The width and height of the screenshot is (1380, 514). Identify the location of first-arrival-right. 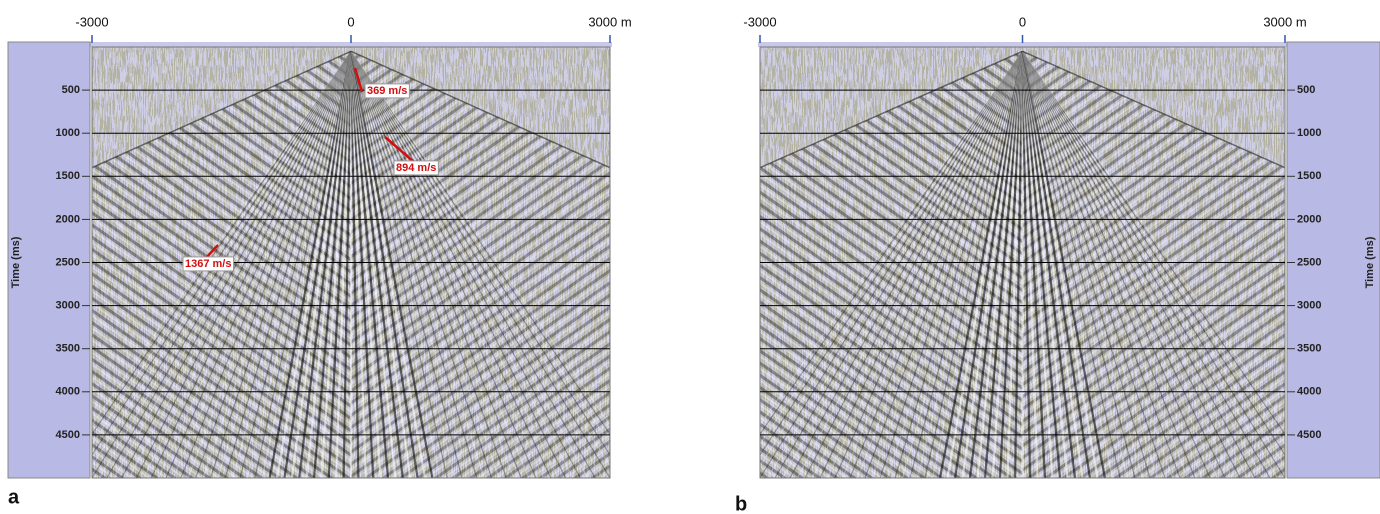
(1153, 109).